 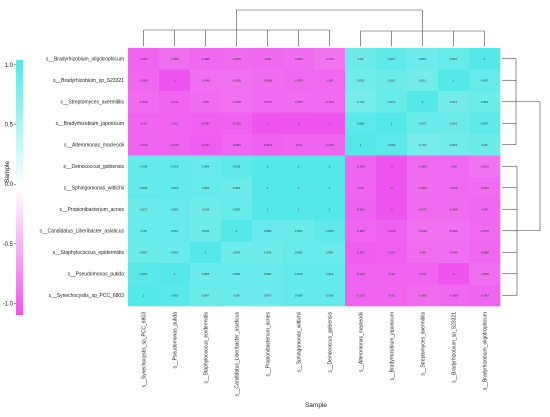 I want to click on cell-value-label: 0.88, so click(x=144, y=231).